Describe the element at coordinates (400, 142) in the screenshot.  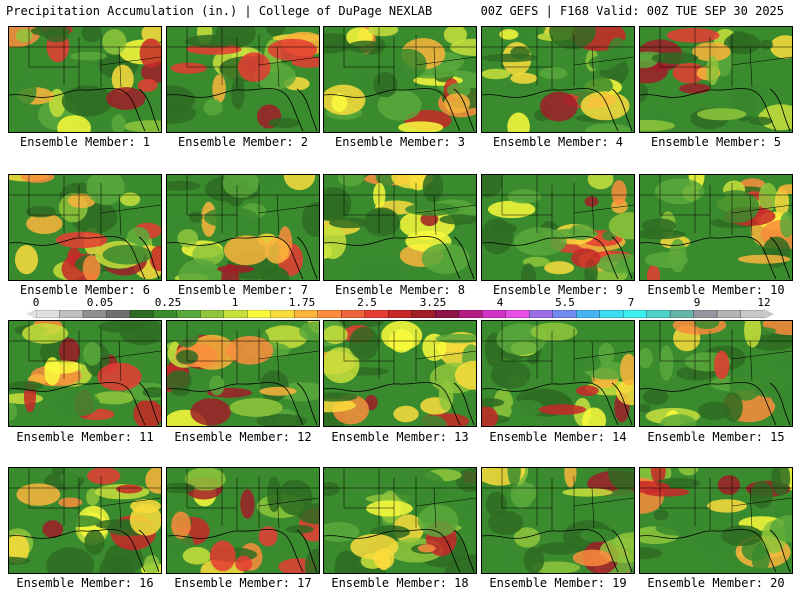
I see `ensemble-member-label: Ensemble Member: 3` at that location.